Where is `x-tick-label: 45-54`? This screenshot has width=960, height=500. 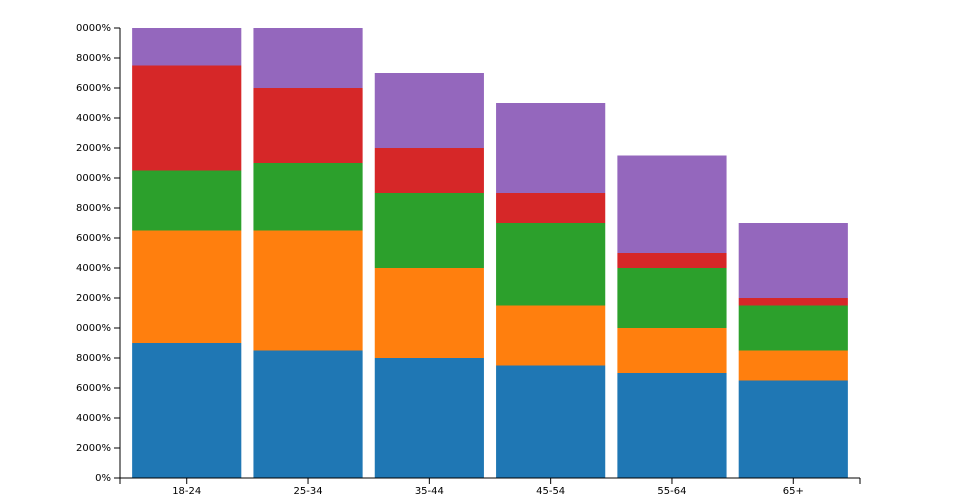 x-tick-label: 45-54 is located at coordinates (550, 491).